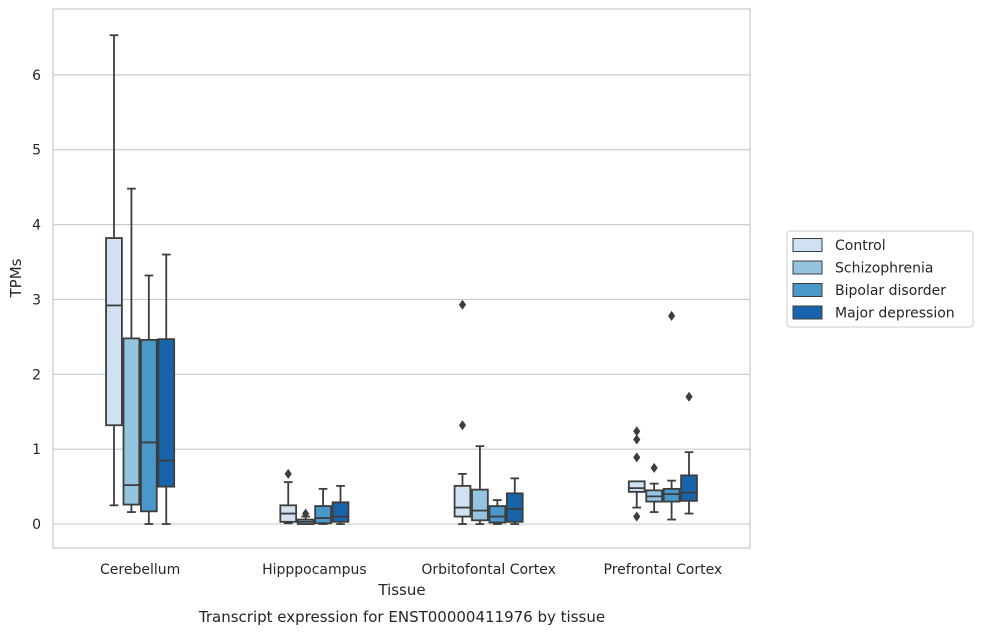 Image resolution: width=983 pixels, height=634 pixels. Describe the element at coordinates (36, 76) in the screenshot. I see `y-tick-label: 6` at that location.